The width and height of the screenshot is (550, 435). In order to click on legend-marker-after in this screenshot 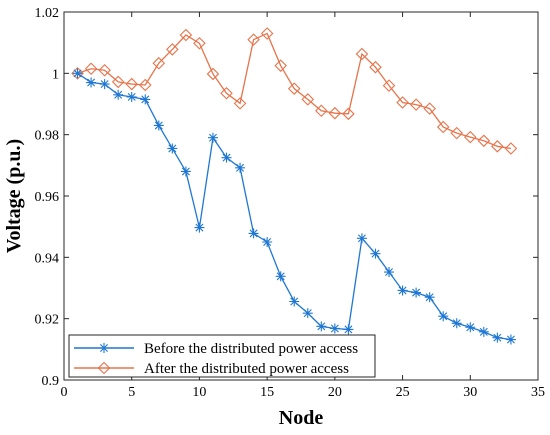, I will do `click(104, 368)`.